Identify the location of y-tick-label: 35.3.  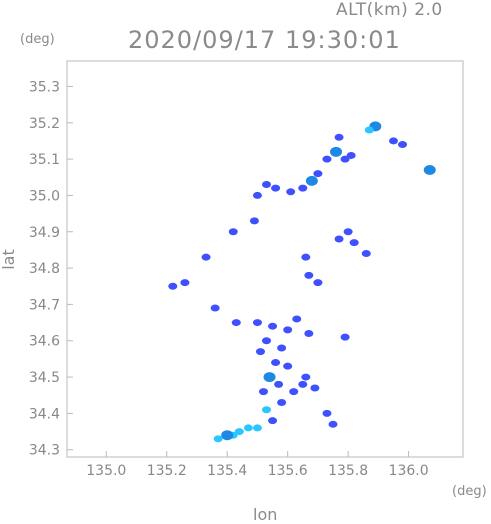
(44, 87).